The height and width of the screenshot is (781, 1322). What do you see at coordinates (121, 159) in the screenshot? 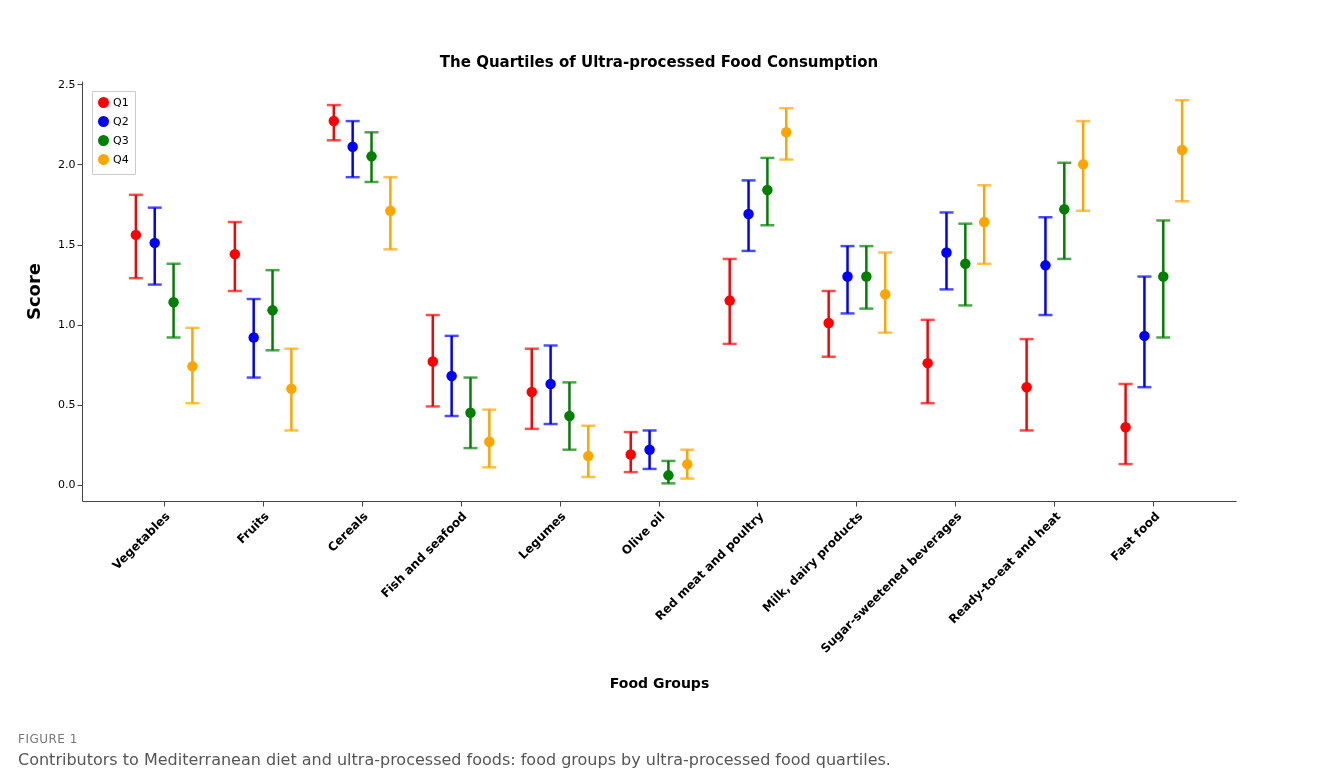
I see `legend-label: Q4` at bounding box center [121, 159].